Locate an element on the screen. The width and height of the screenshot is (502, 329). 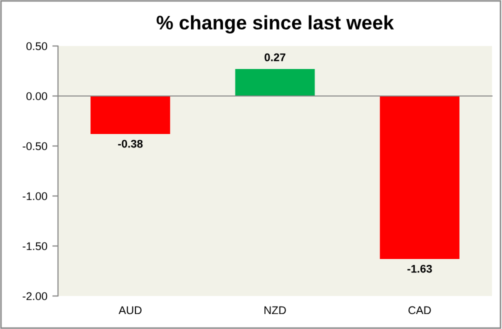
y-tick-label: 0.00 is located at coordinates (37, 96).